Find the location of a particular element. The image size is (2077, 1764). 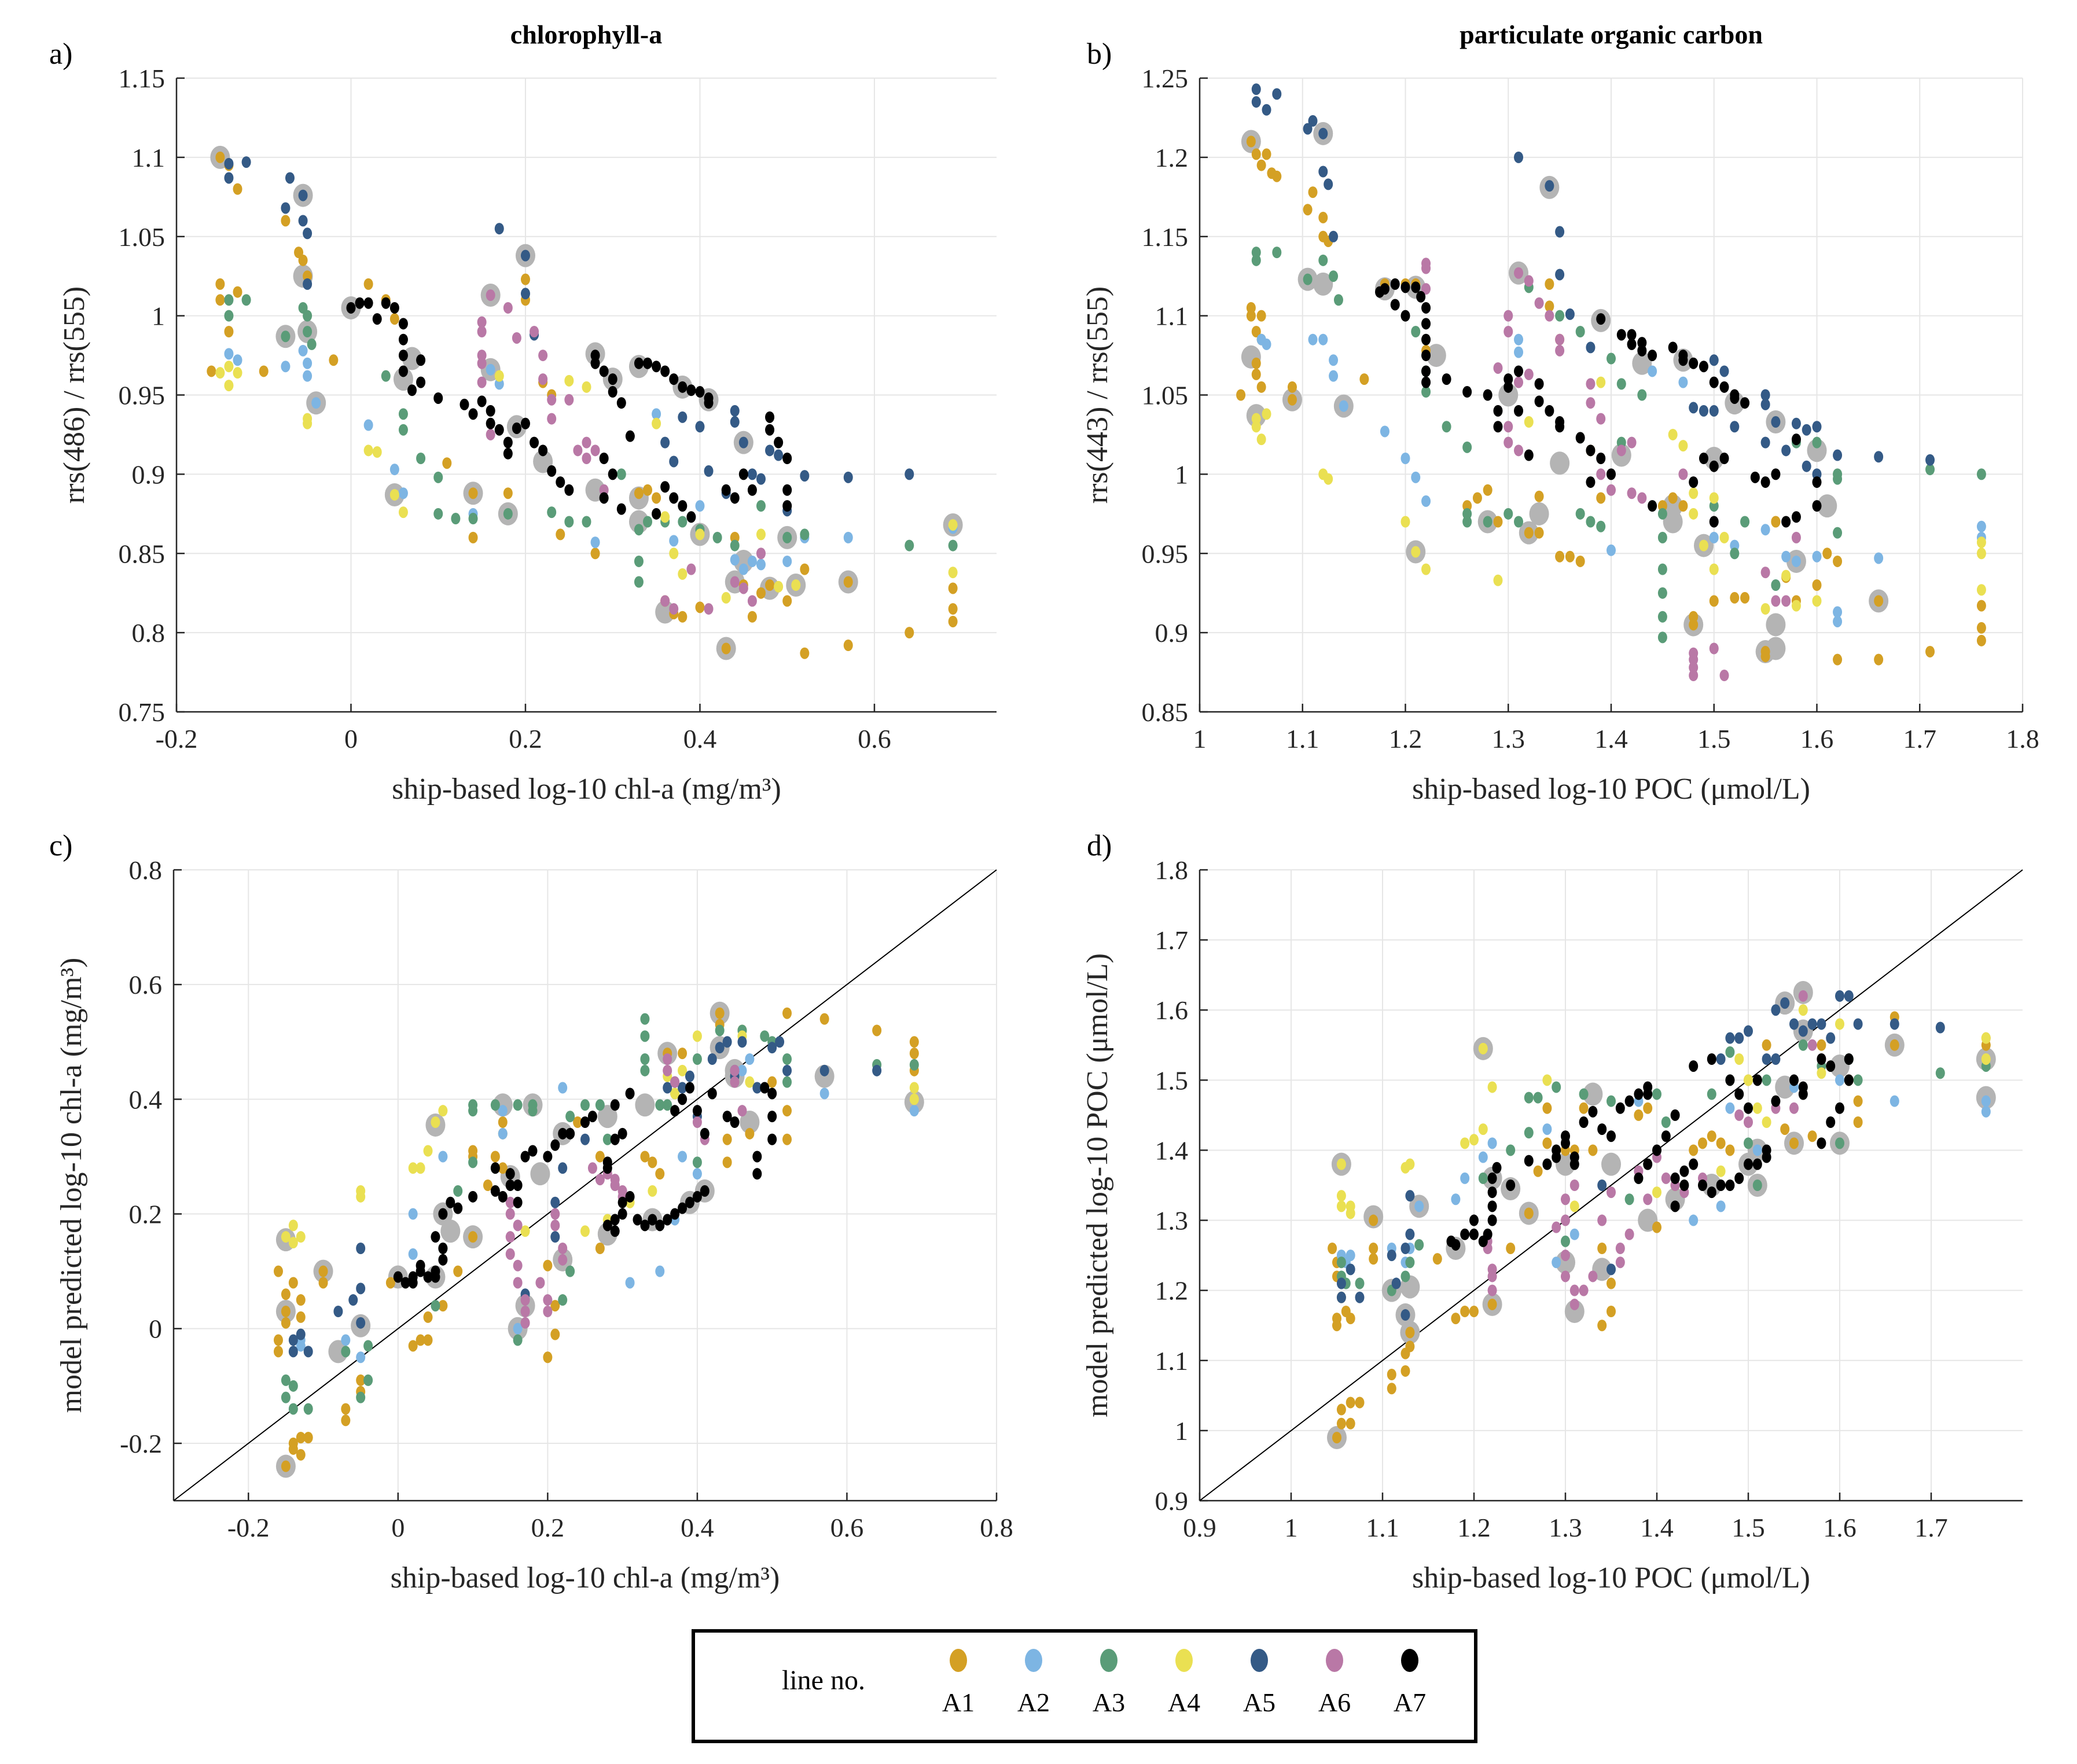

y-tick-label: 0.95 is located at coordinates (143, 395).